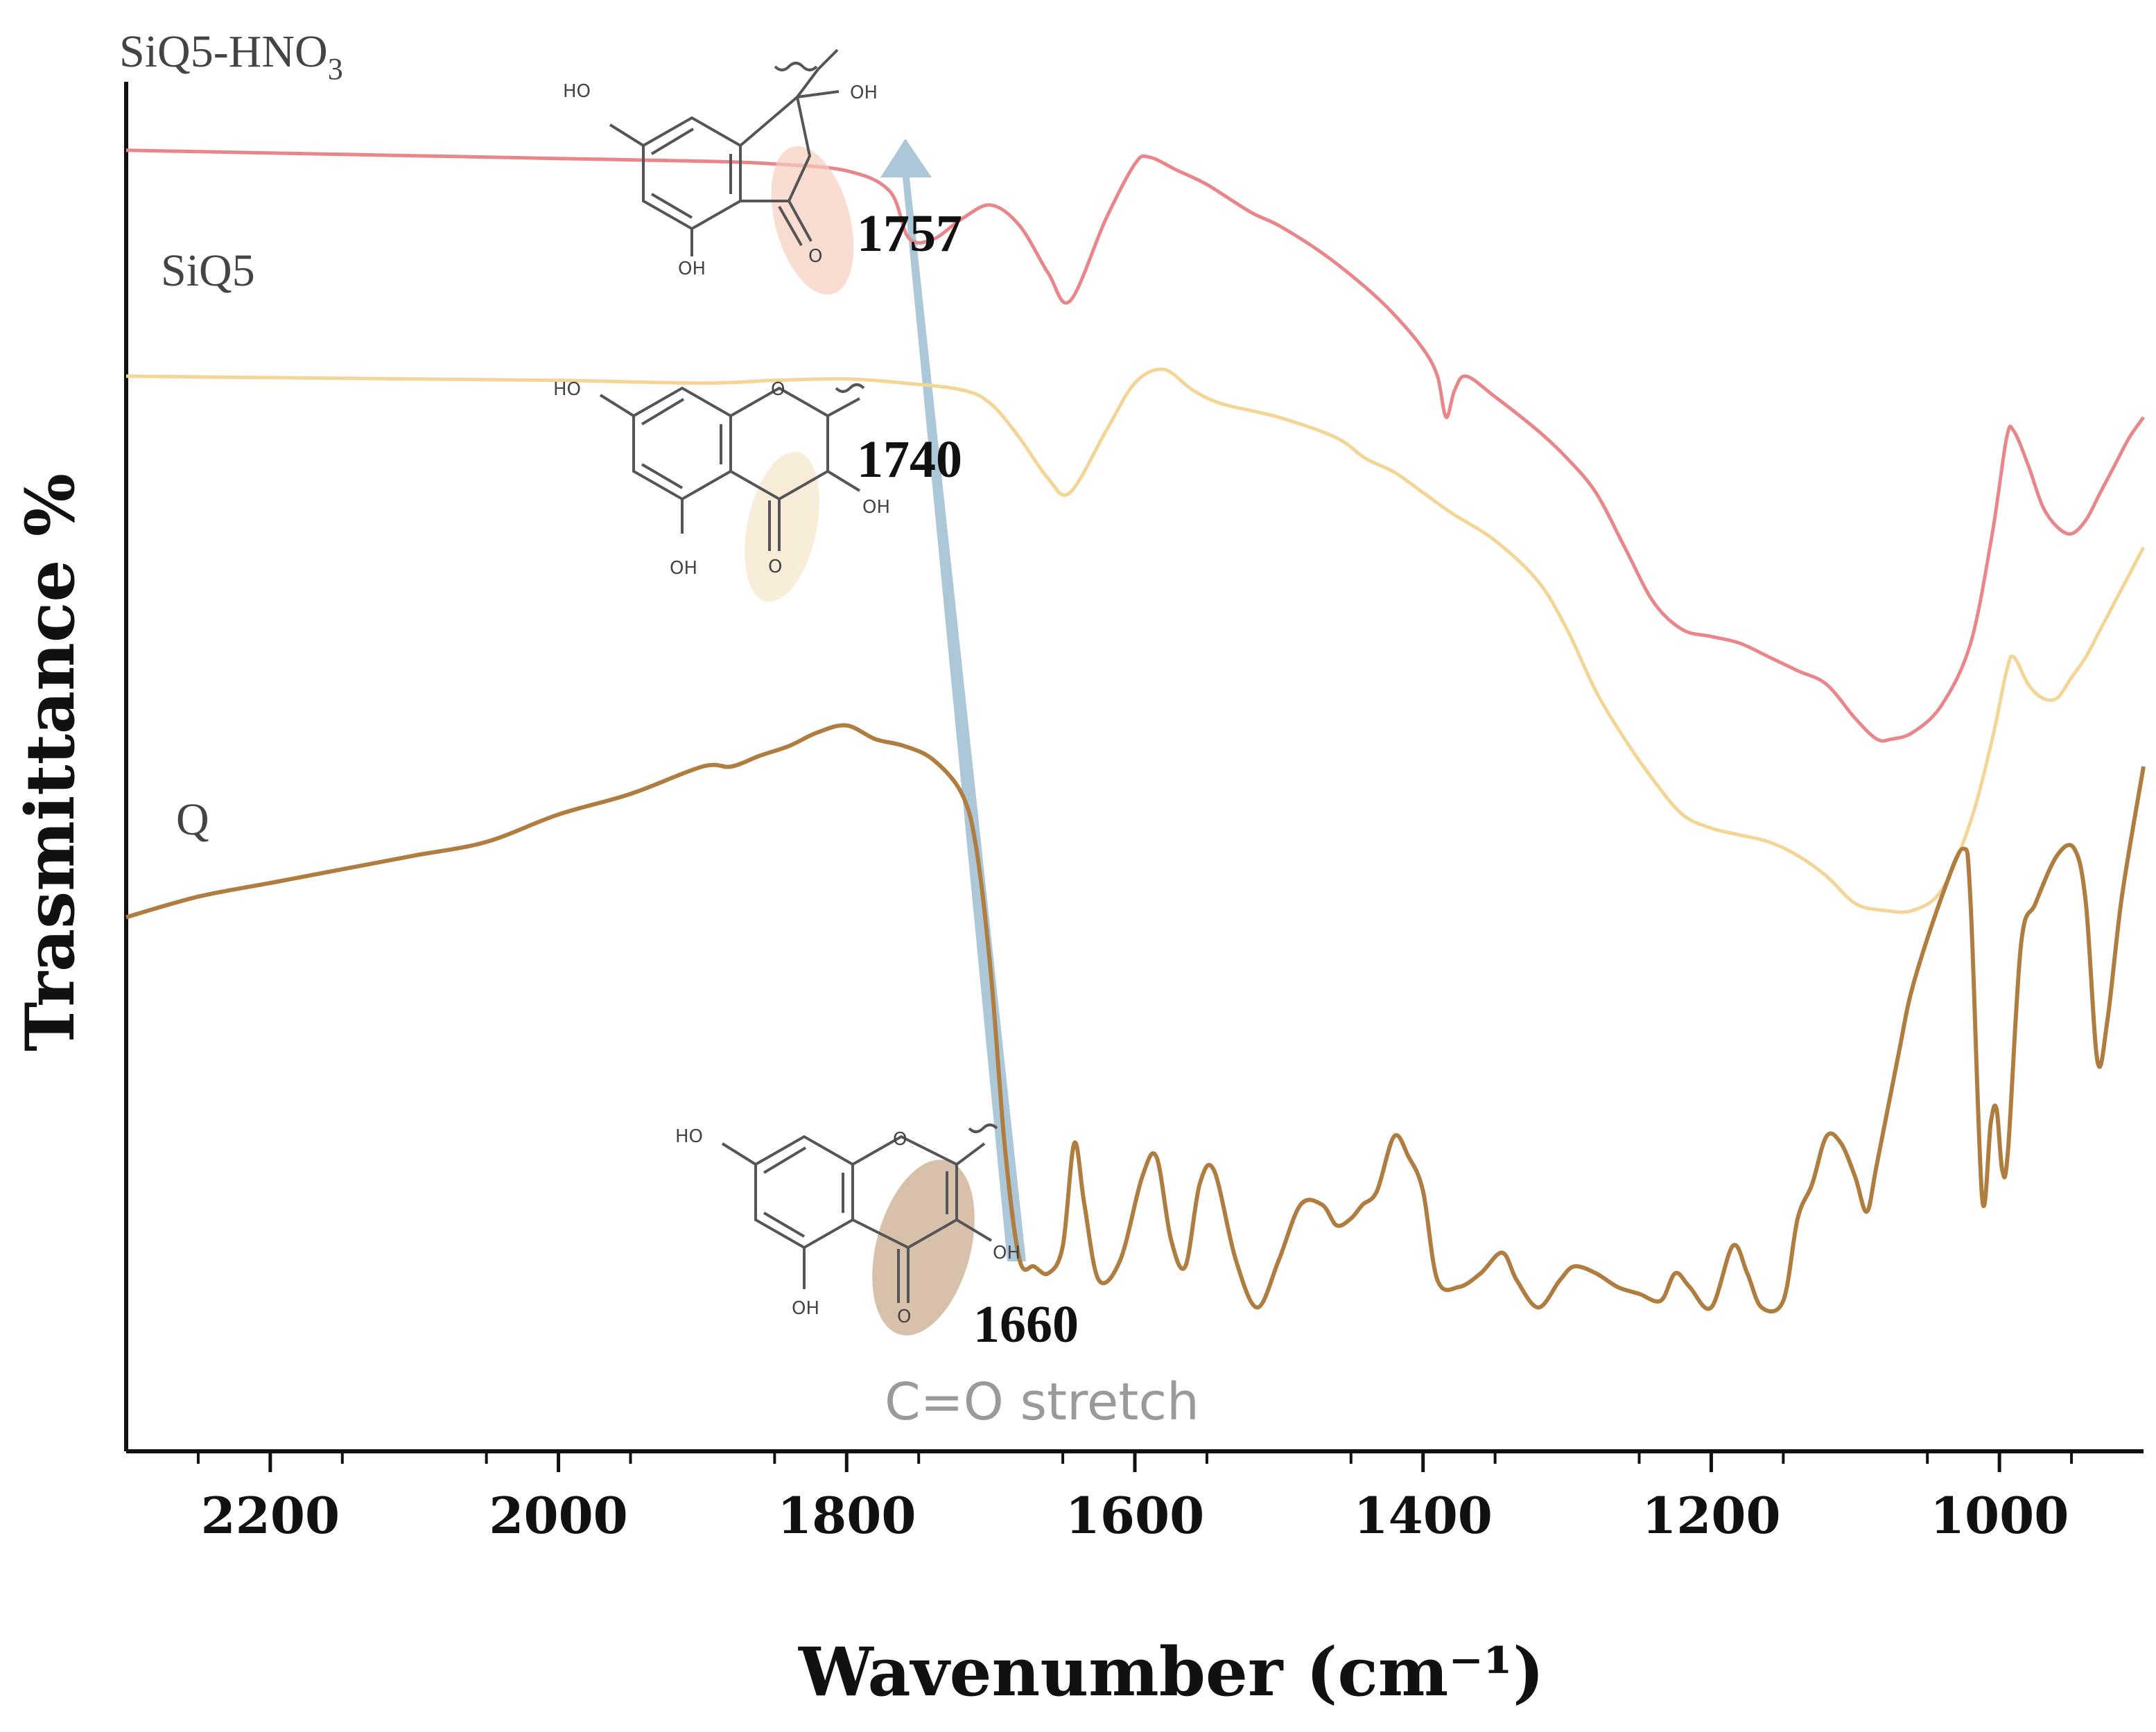 The image size is (2156, 1732). Describe the element at coordinates (791, 226) in the screenshot. I see `mol1-carbonyl-bond-b` at that location.